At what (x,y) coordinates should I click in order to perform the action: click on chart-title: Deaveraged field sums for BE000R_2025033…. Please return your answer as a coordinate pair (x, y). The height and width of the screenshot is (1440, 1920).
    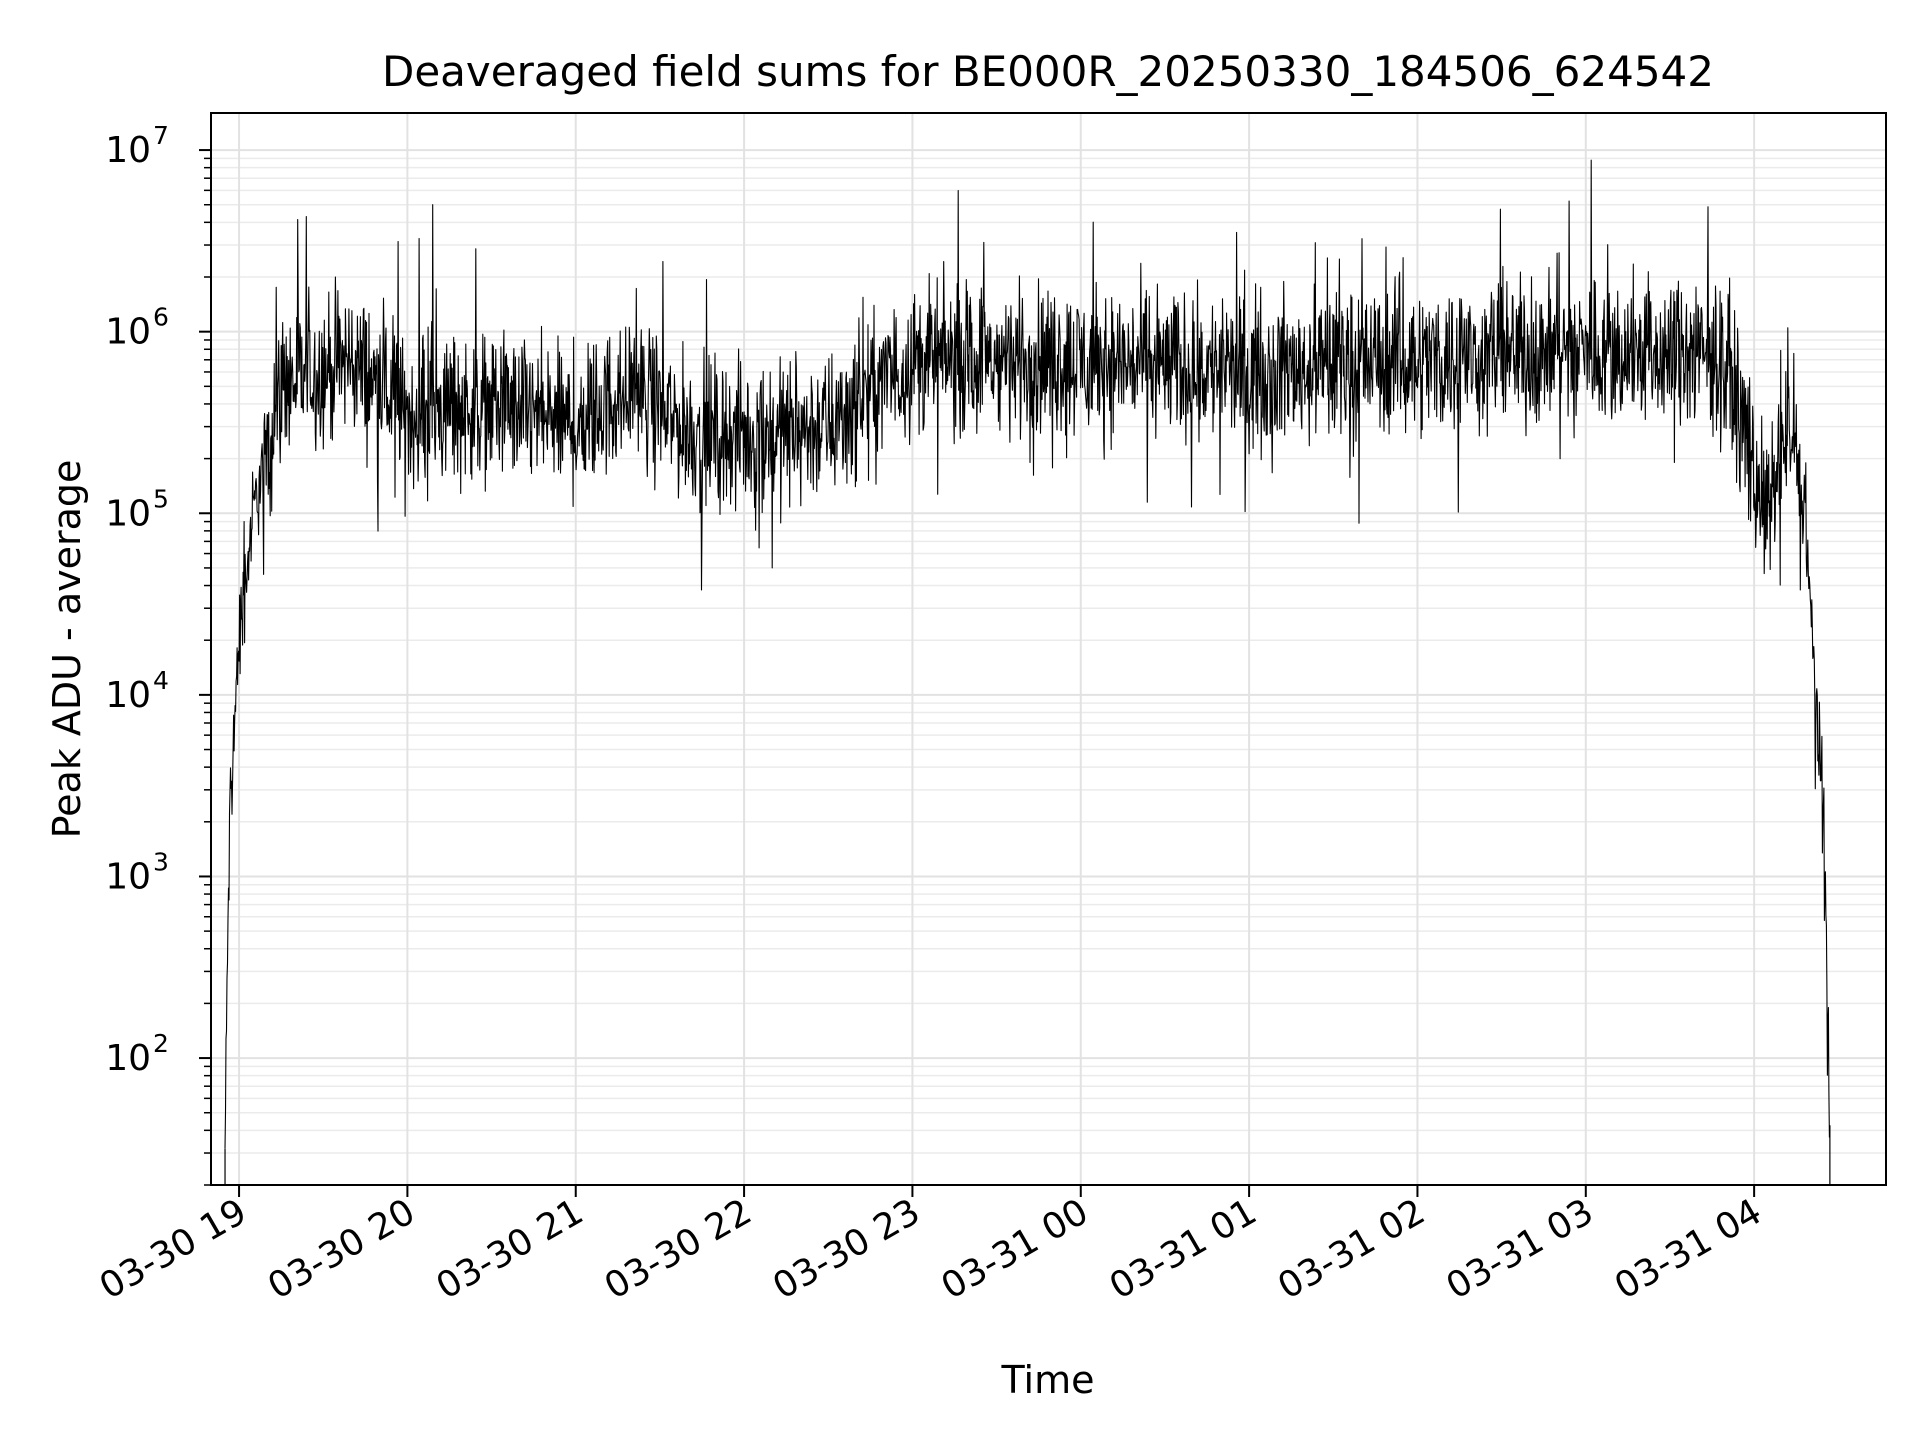
    Looking at the image, I should click on (1048, 71).